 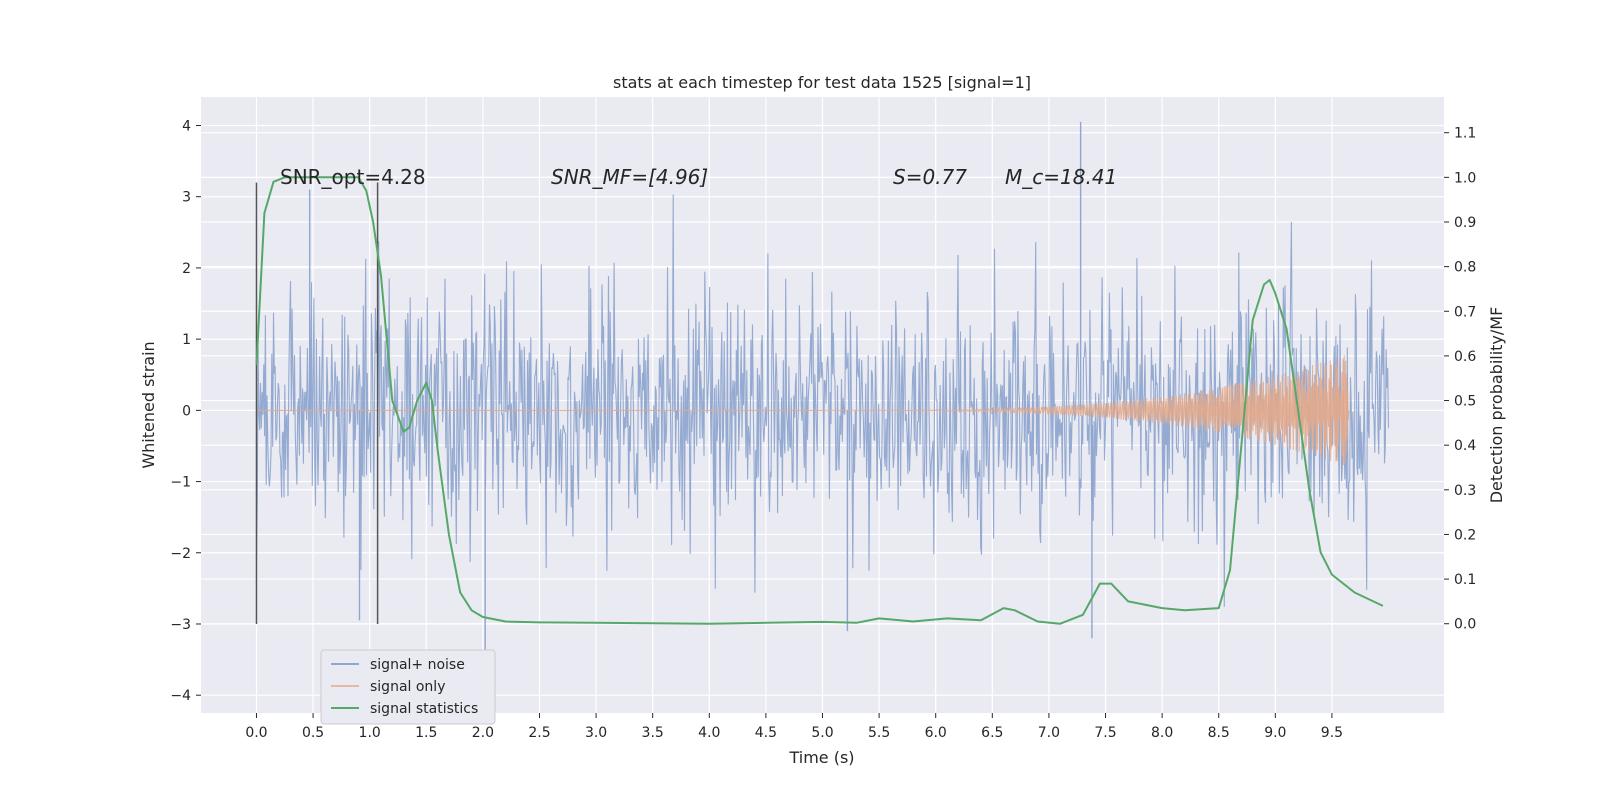 I want to click on x-tick-label: 4.5, so click(x=766, y=733).